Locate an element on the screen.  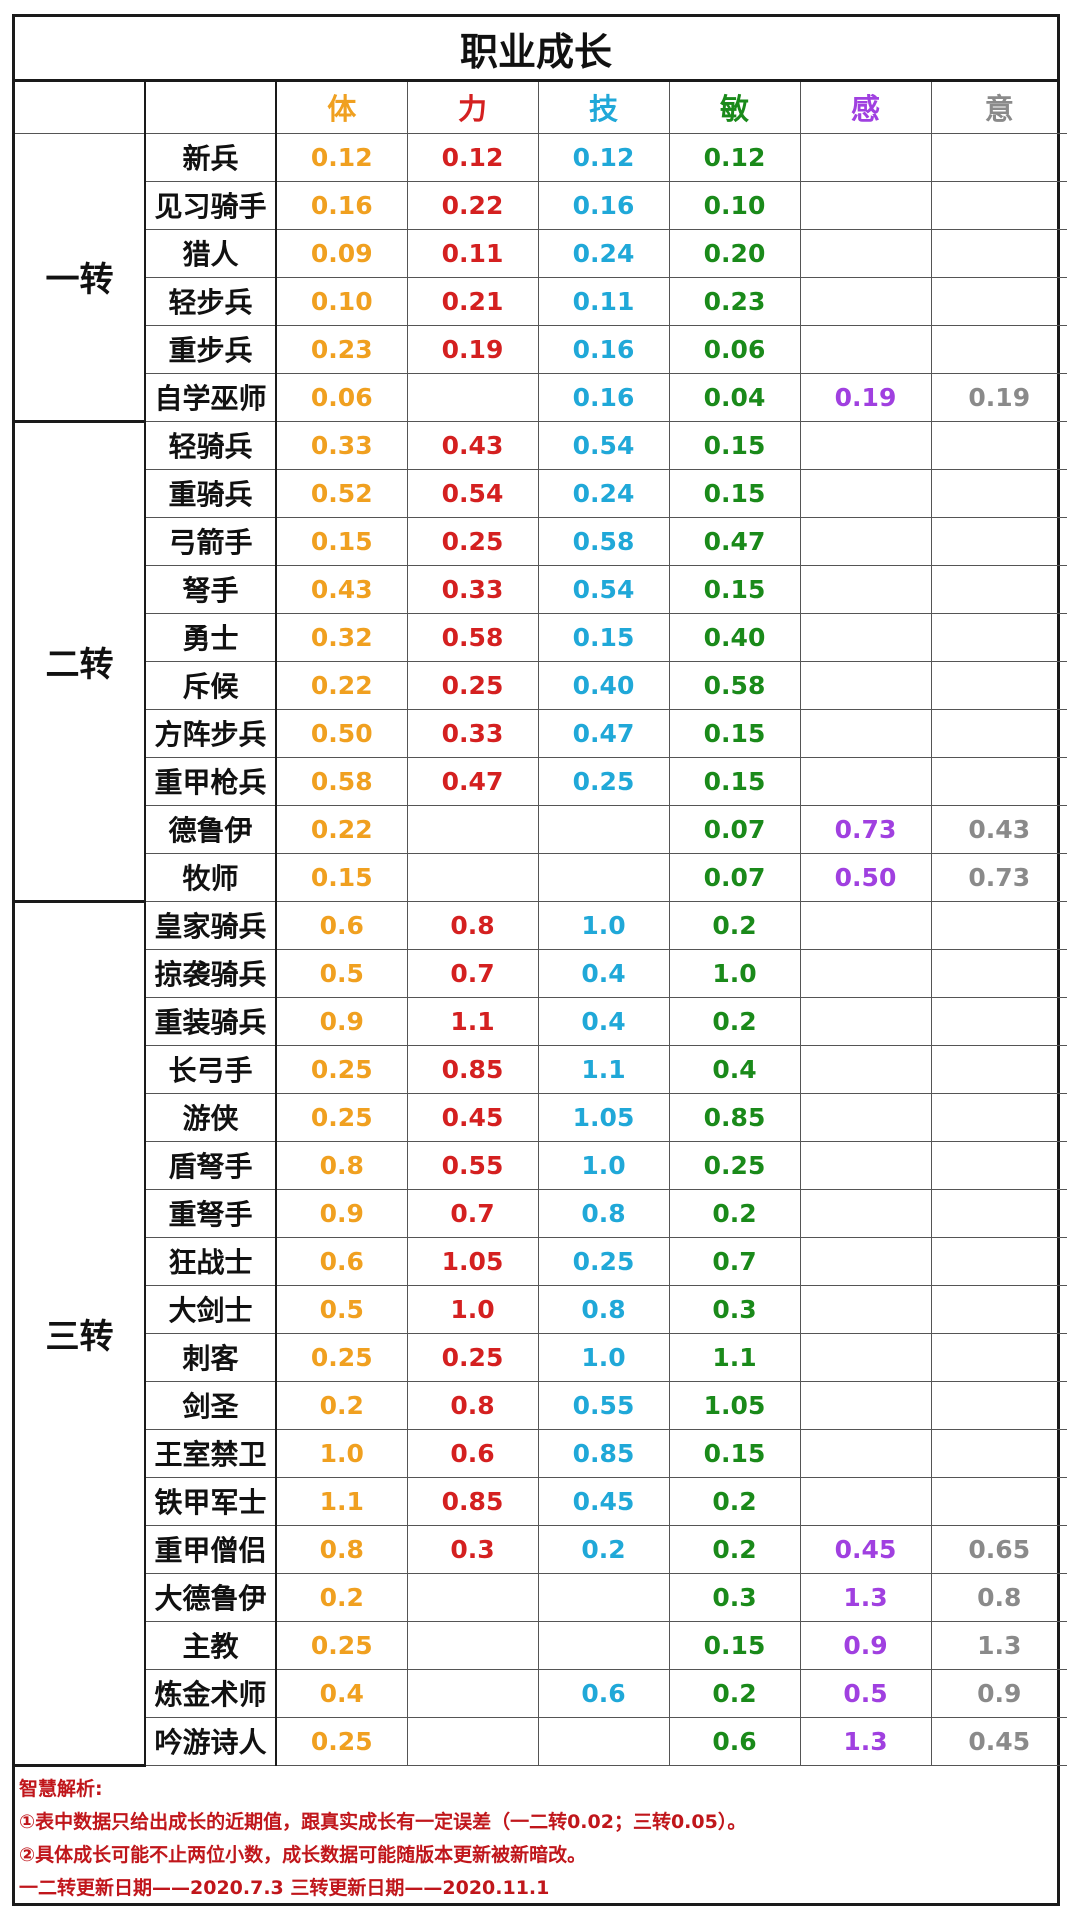
notes-heading: 智慧解析: is located at coordinates (61, 1788).